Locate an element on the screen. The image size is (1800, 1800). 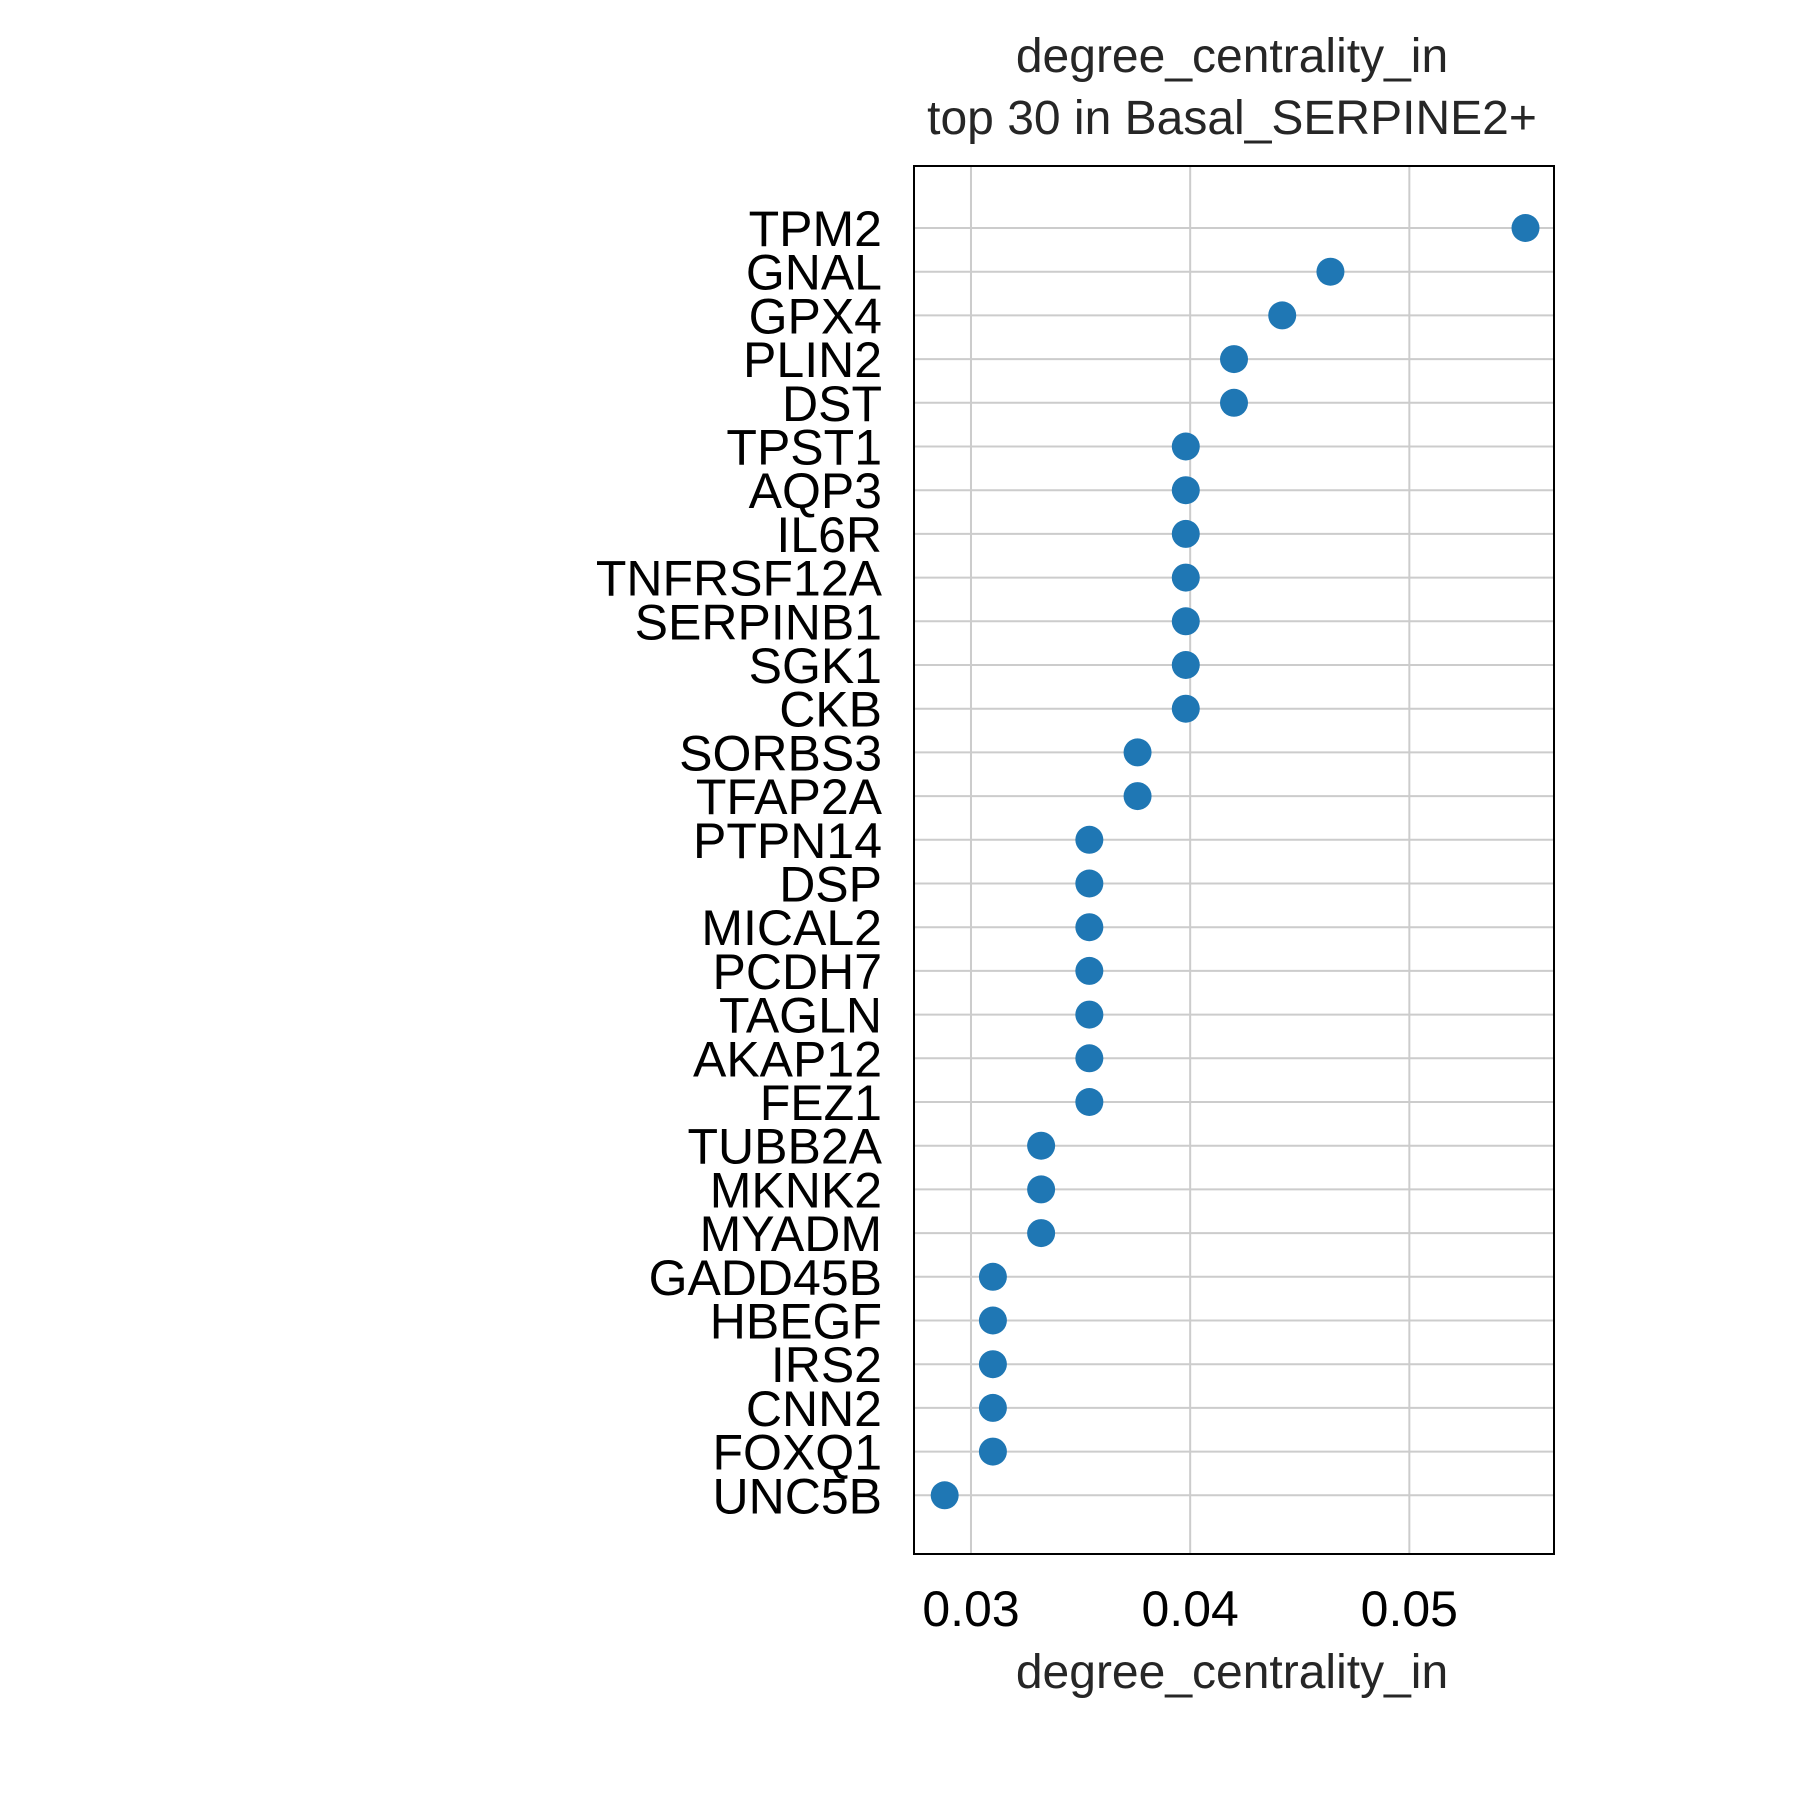
data-point-tubb2a is located at coordinates (1041, 1145).